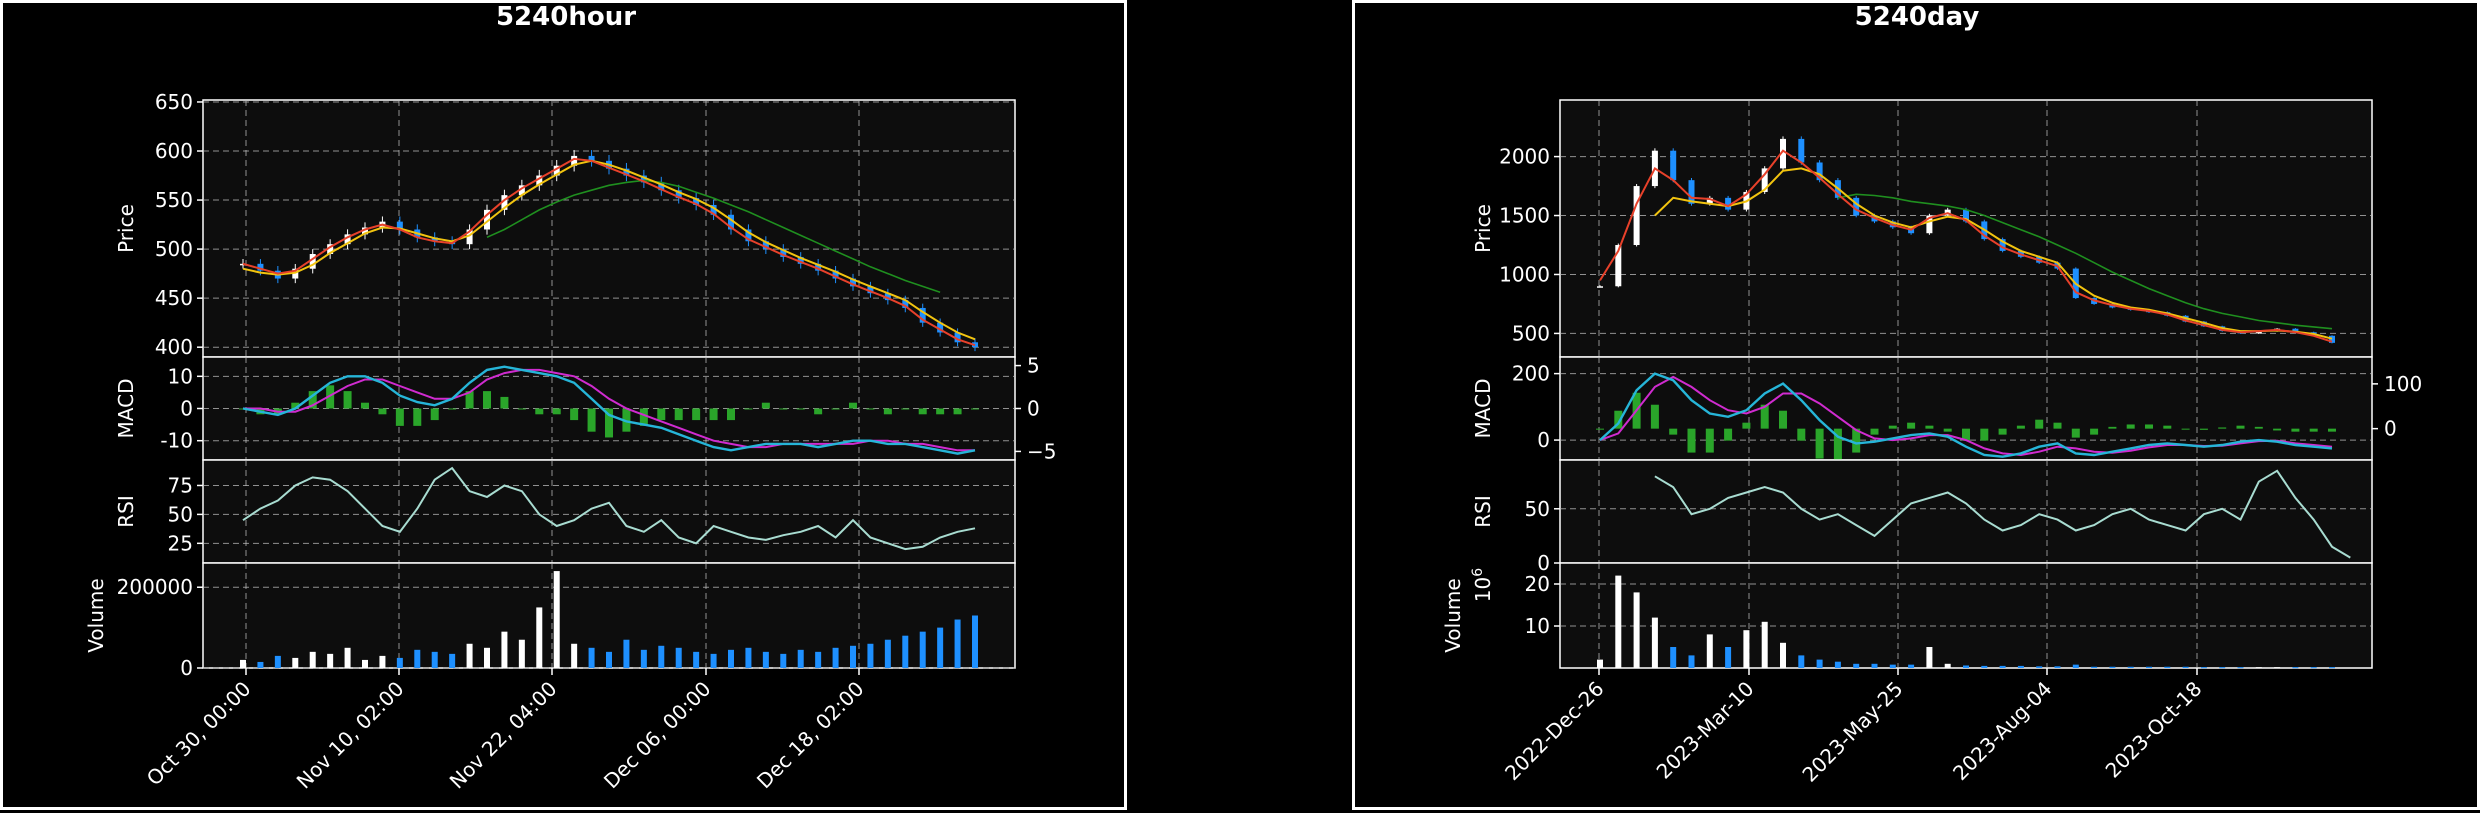 This screenshot has height=813, width=2480. I want to click on volume-ytick-label: 0, so click(186, 668).